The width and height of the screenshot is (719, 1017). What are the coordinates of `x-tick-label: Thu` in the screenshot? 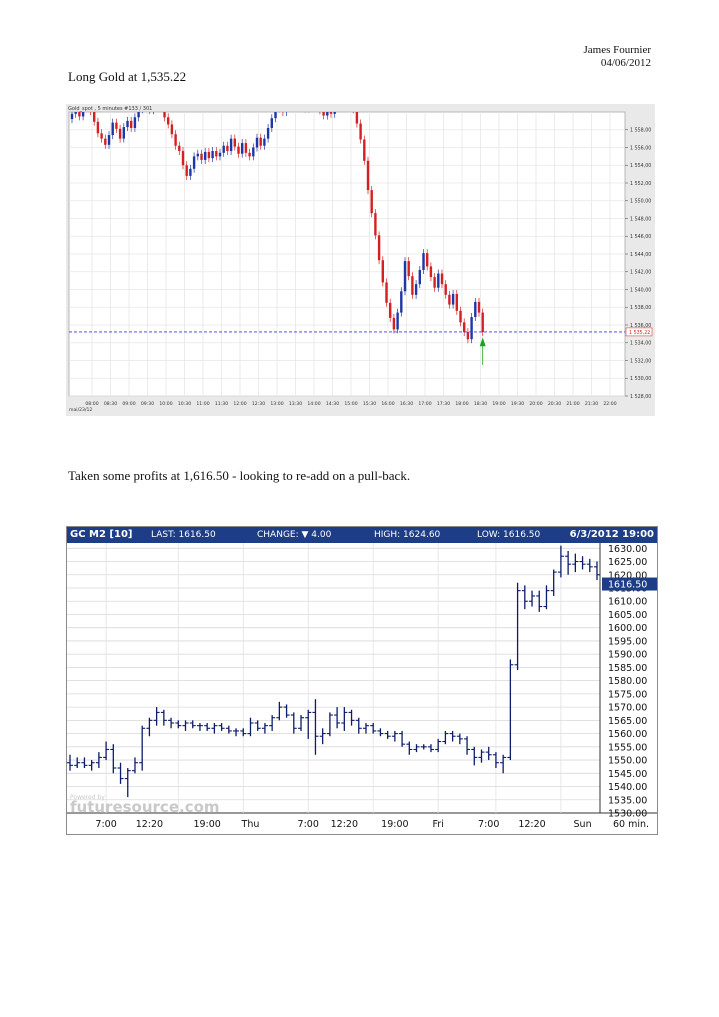 It's located at (250, 824).